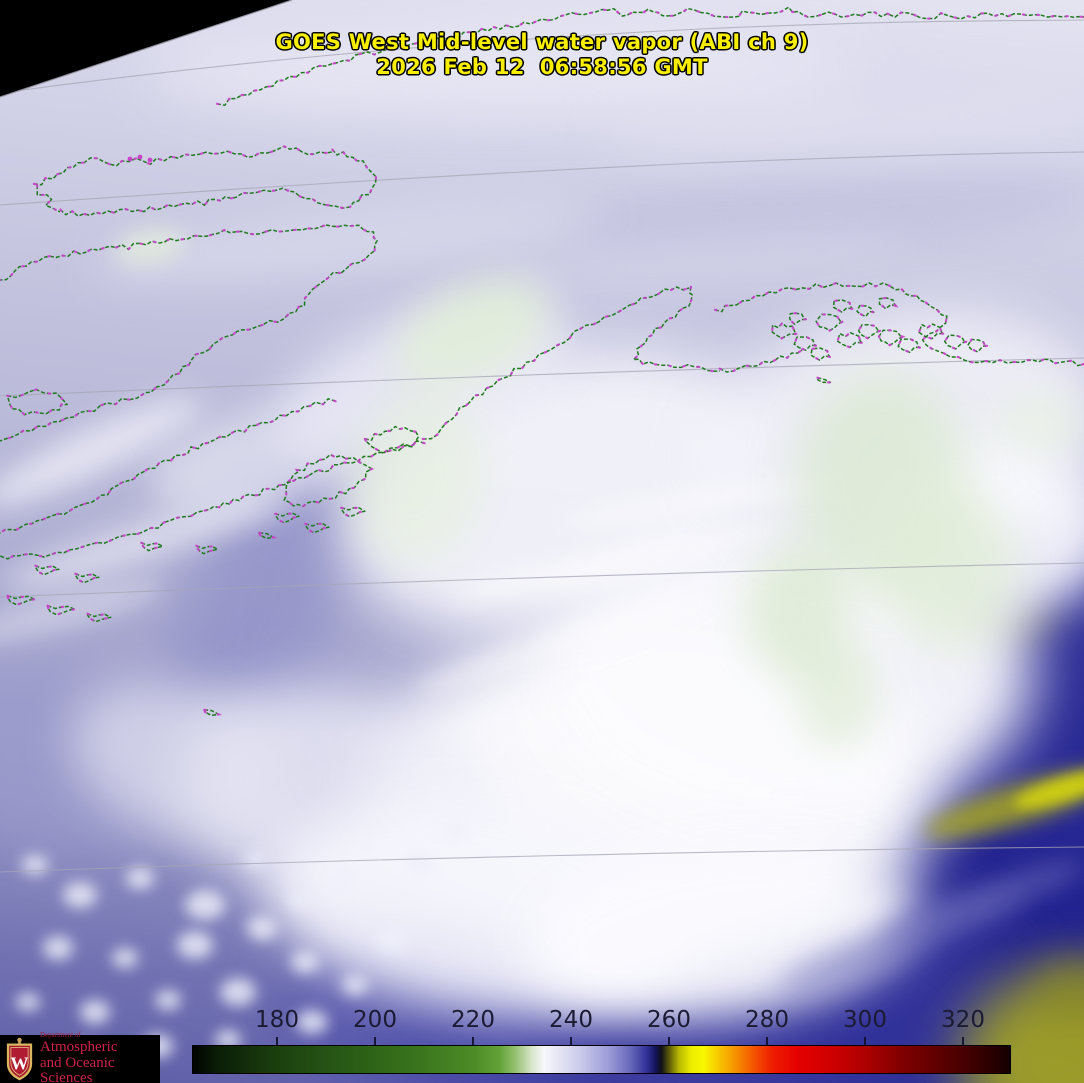 The width and height of the screenshot is (1084, 1083). What do you see at coordinates (277, 1020) in the screenshot?
I see `colorbar-tick-label: 180` at bounding box center [277, 1020].